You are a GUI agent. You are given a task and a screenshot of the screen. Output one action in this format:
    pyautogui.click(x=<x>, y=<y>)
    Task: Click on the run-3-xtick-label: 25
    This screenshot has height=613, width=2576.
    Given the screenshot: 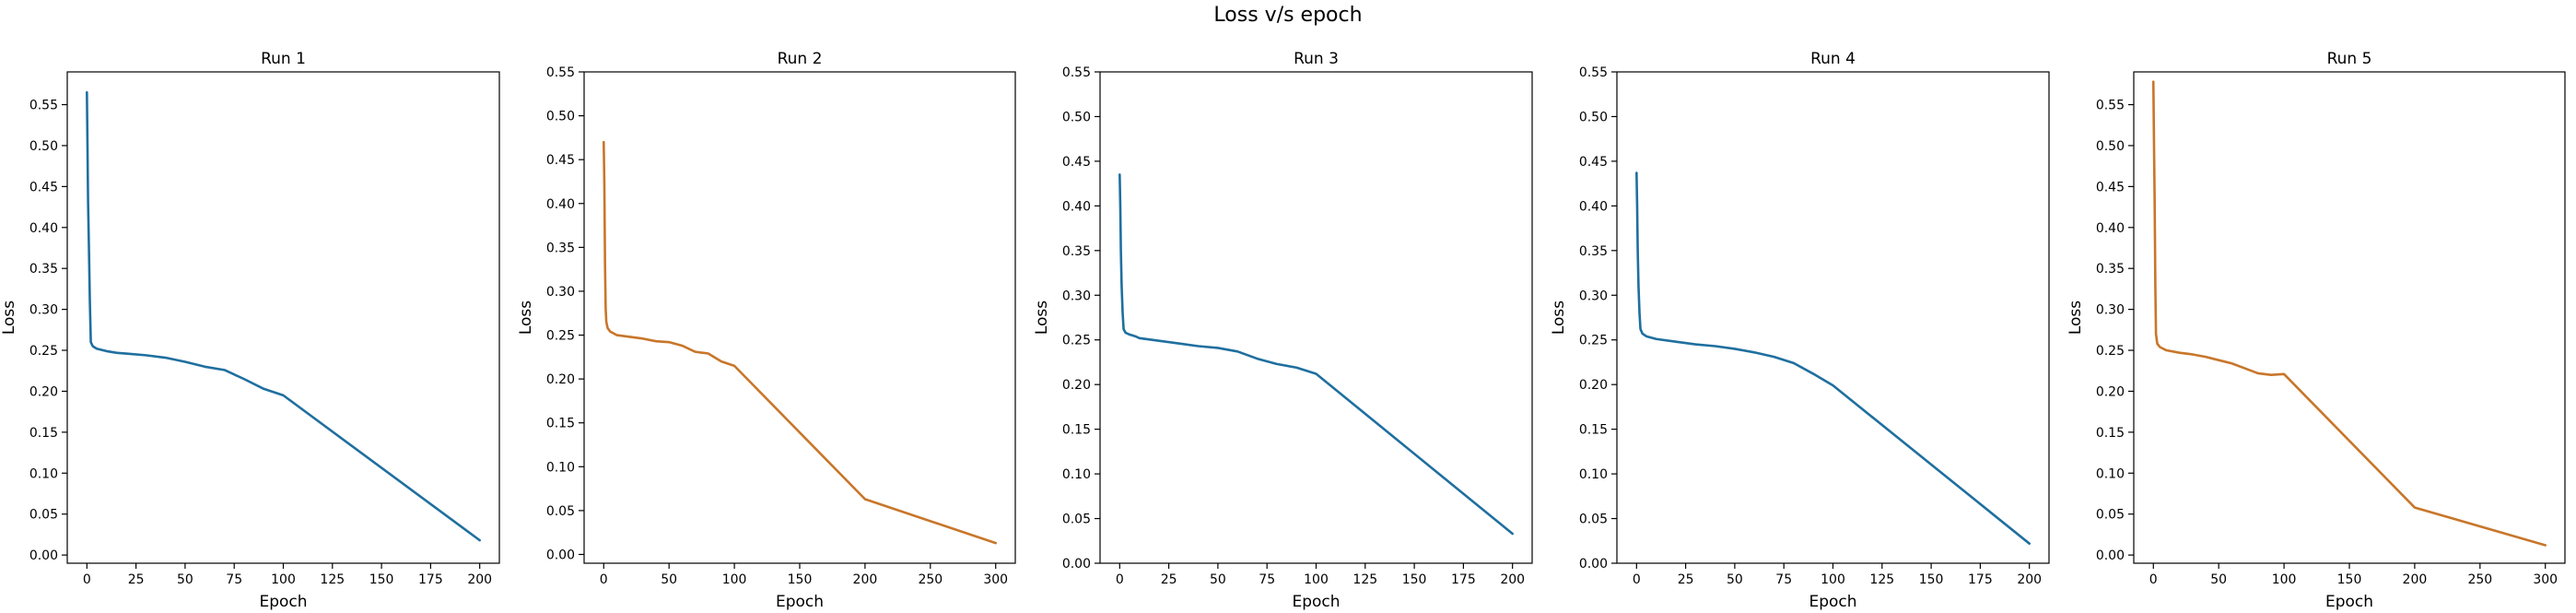 What is the action you would take?
    pyautogui.click(x=1169, y=579)
    